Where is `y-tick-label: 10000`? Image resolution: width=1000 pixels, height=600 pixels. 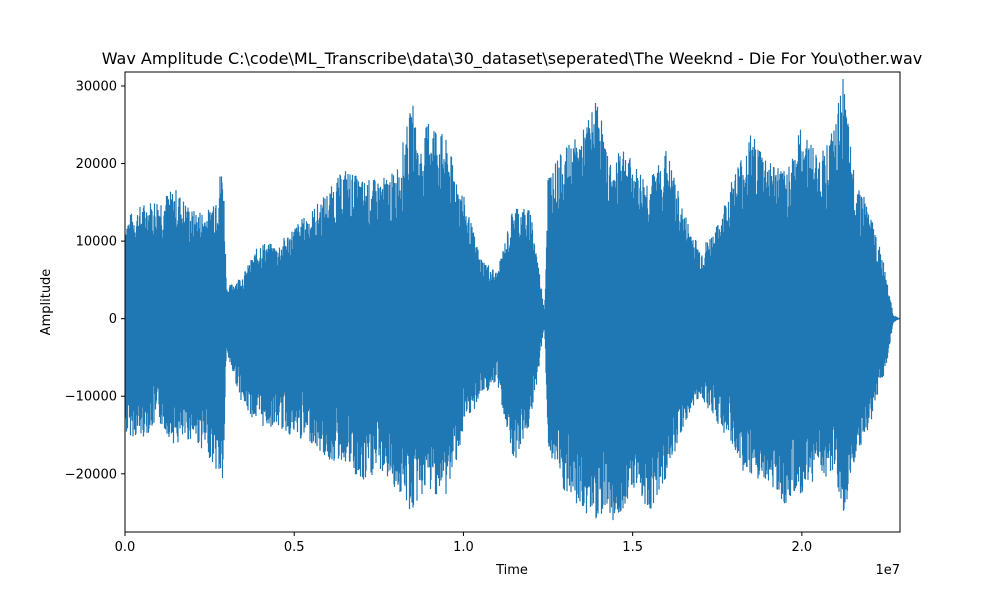 y-tick-label: 10000 is located at coordinates (96, 242).